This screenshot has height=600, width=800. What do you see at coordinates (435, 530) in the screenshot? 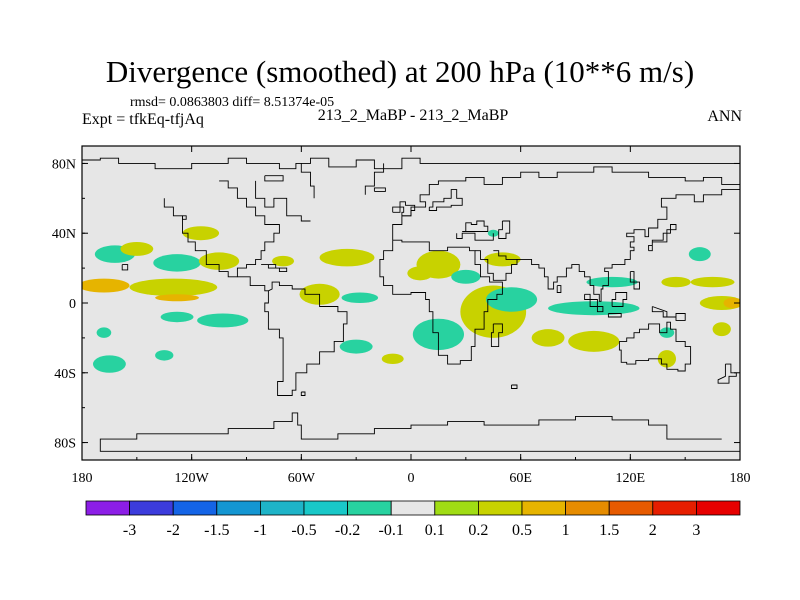
I see `colorbar-label-7: 0.1` at bounding box center [435, 530].